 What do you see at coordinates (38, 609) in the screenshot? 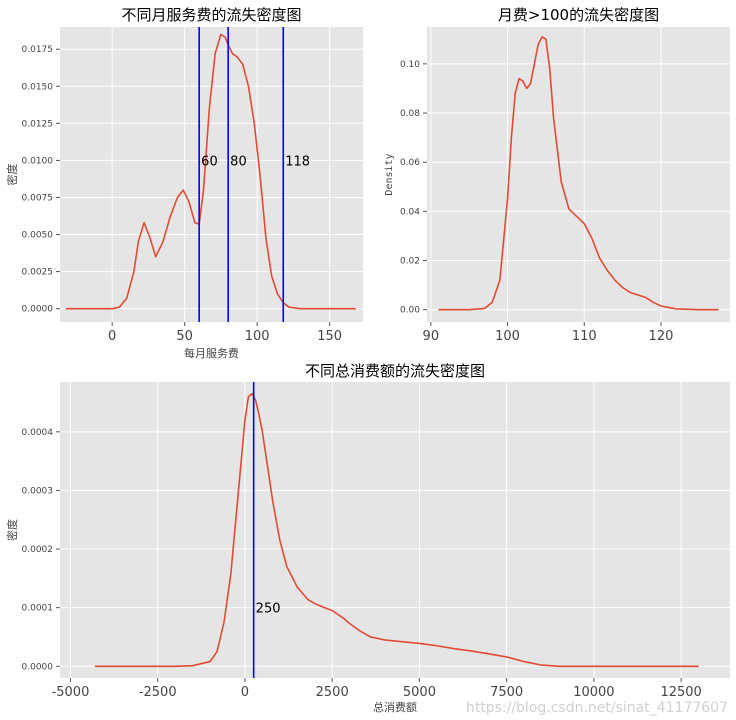
I see `y-tick-label: 0.0001` at bounding box center [38, 609].